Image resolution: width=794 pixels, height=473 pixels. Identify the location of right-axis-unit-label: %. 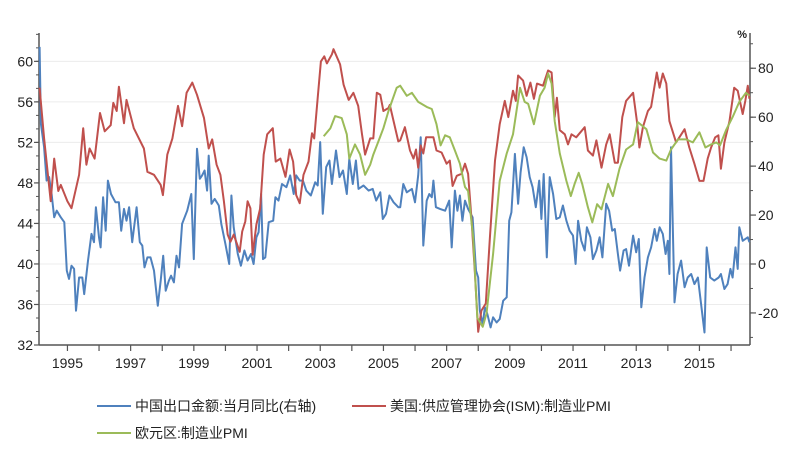
(742, 35).